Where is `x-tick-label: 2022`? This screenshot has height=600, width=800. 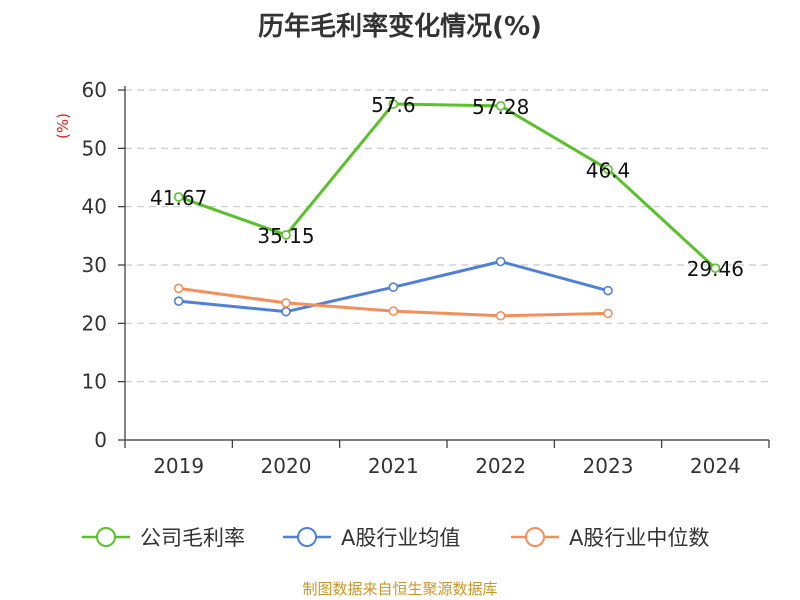
x-tick-label: 2022 is located at coordinates (500, 466).